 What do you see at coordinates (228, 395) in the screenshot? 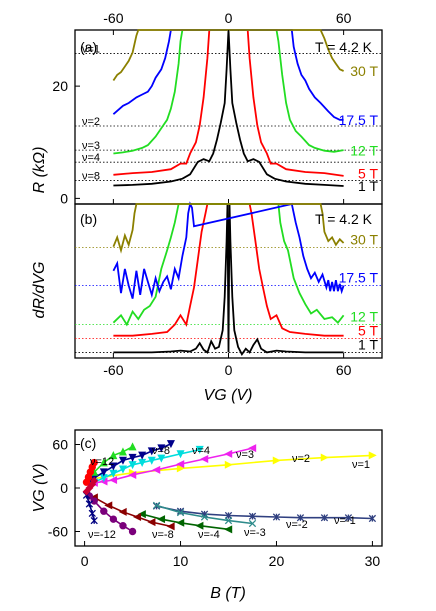
I see `panel-b-xlabel: VG (V)` at bounding box center [228, 395].